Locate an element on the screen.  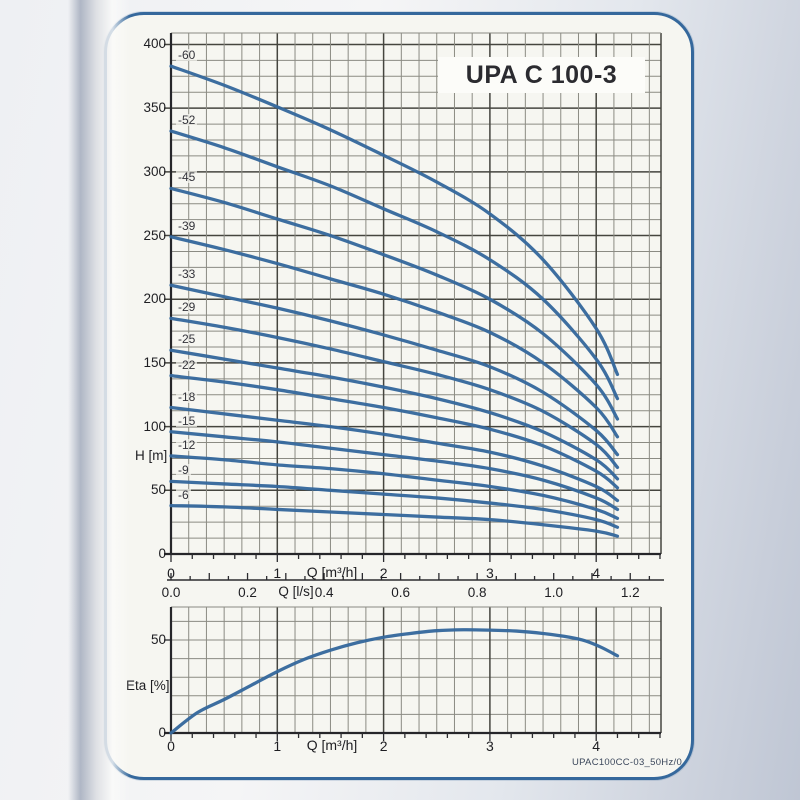
flow-axis-label-m3h: Q [m³/h] is located at coordinates (332, 572).